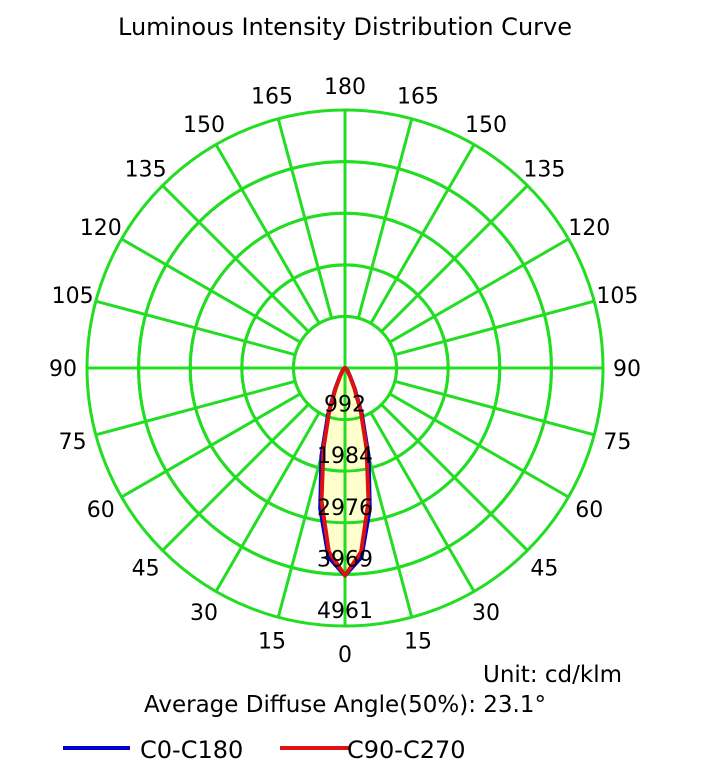 The width and height of the screenshot is (712, 771). What do you see at coordinates (191, 750) in the screenshot?
I see `legend-label-c0: C0-C180` at bounding box center [191, 750].